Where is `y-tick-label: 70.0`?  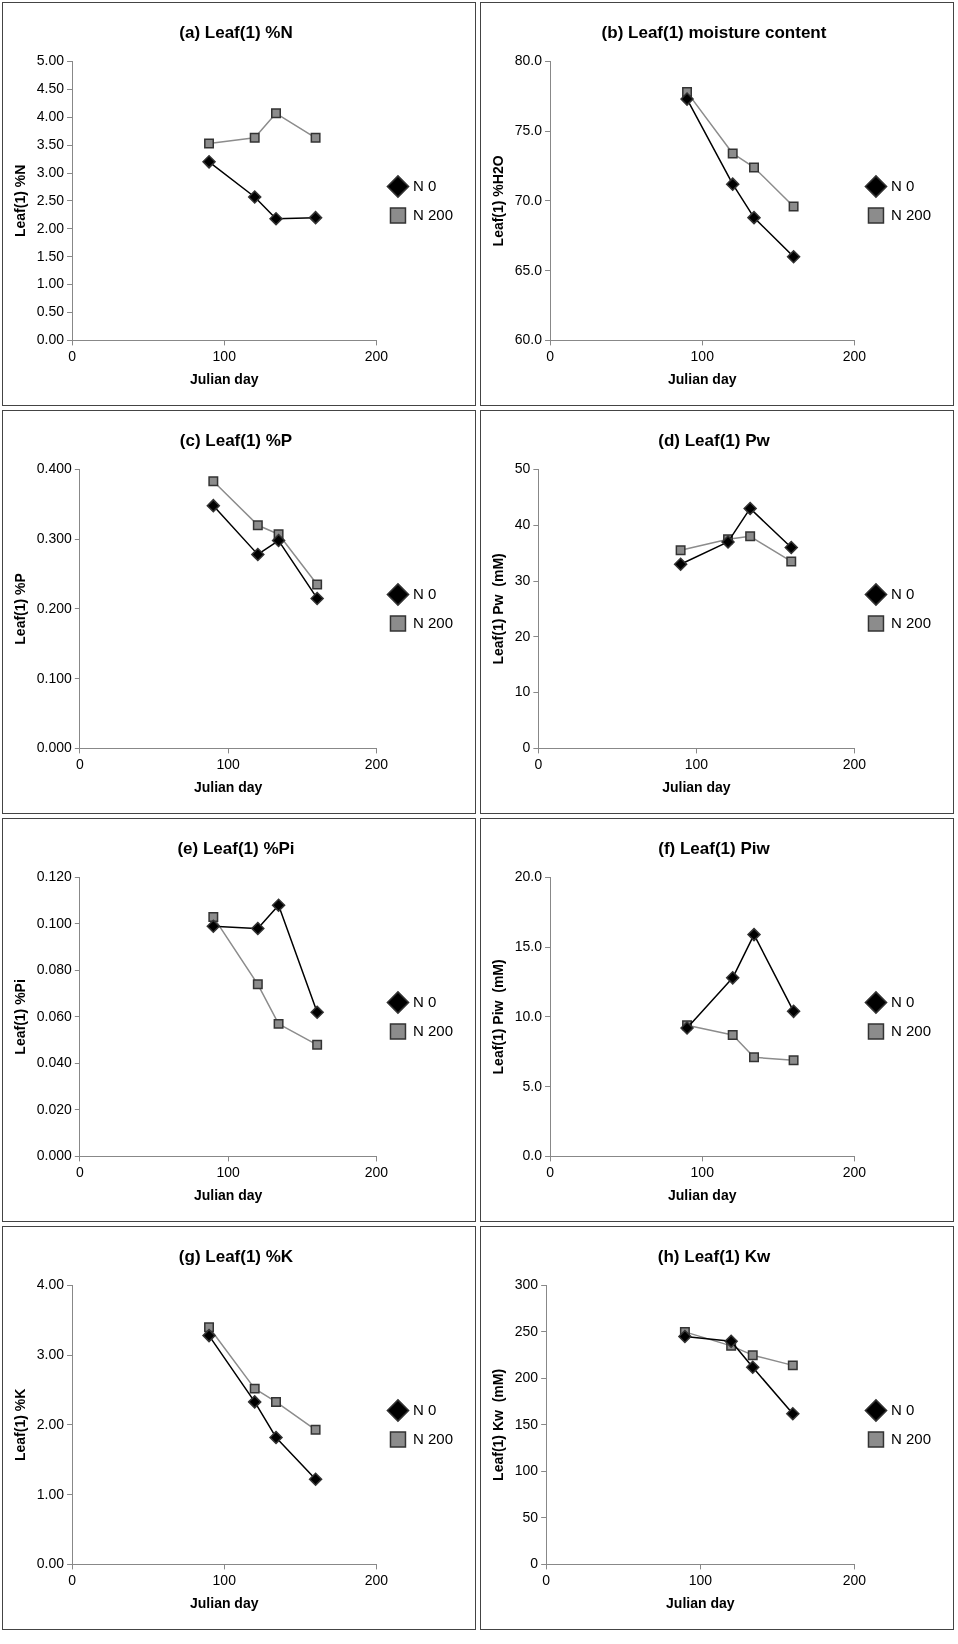 y-tick-label: 70.0 is located at coordinates (528, 199).